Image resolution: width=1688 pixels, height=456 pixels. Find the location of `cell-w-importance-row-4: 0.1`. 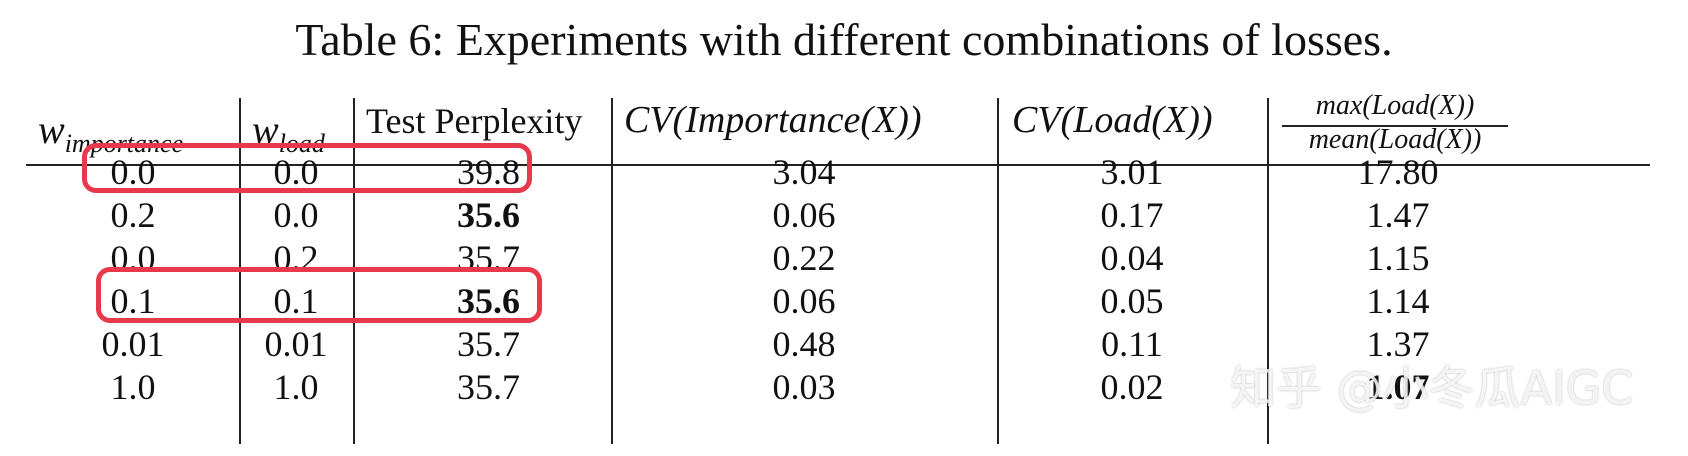

cell-w-importance-row-4: 0.1 is located at coordinates (133, 301).